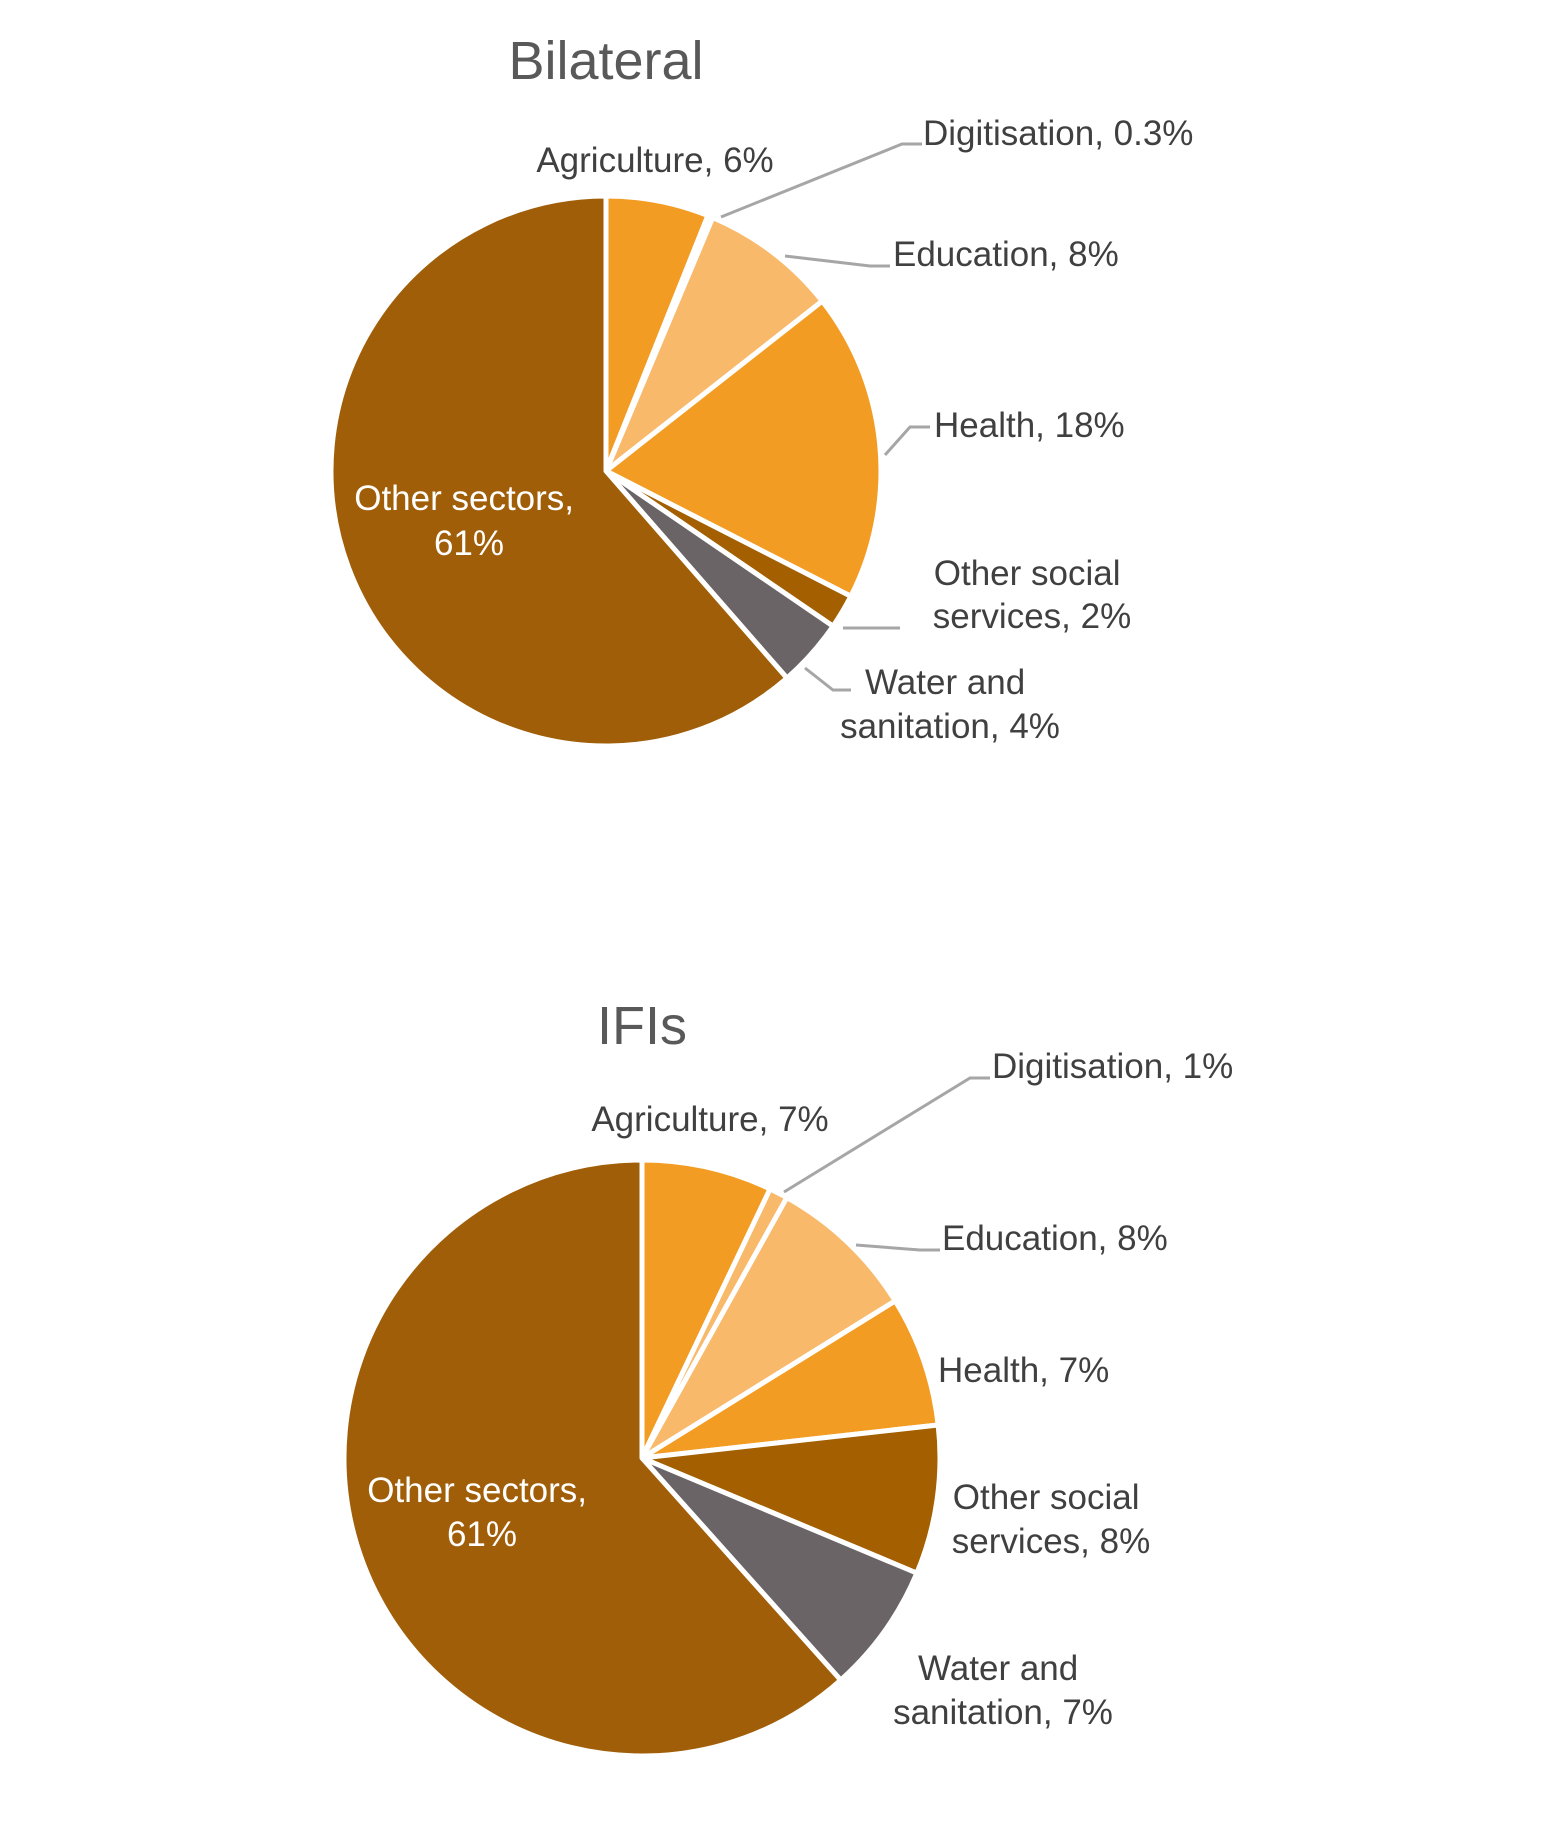  I want to click on slice-label-other-social-services: Other social services, 2%, so click(1032, 595).